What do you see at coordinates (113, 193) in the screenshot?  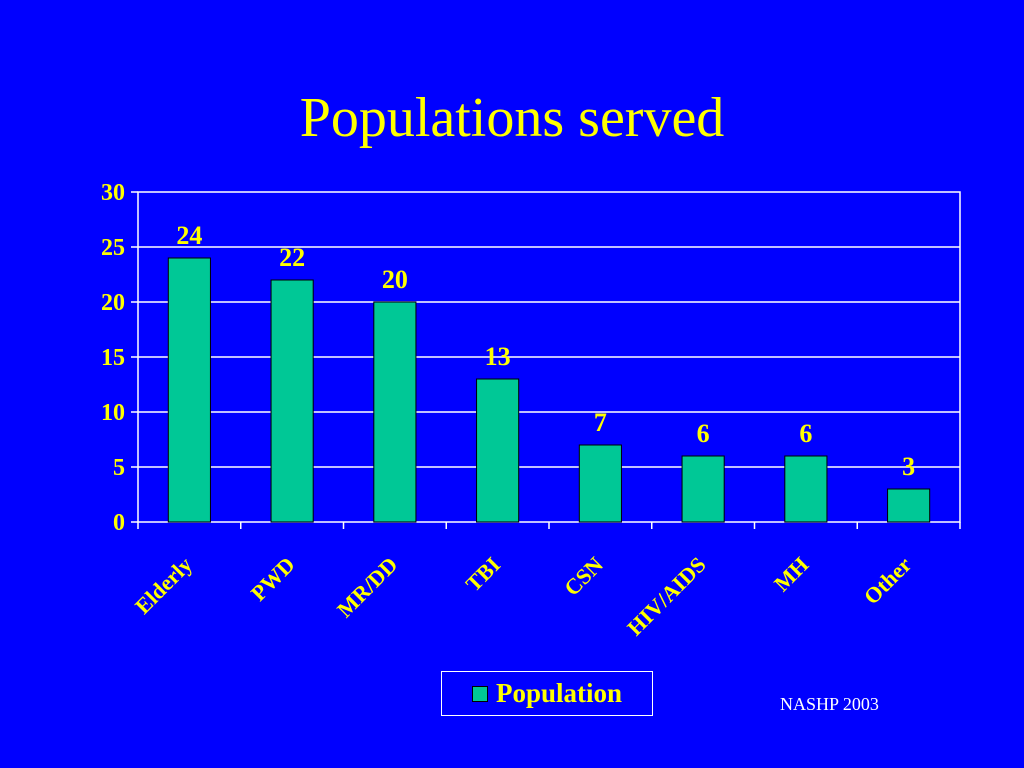 I see `y-tick-label: 30` at bounding box center [113, 193].